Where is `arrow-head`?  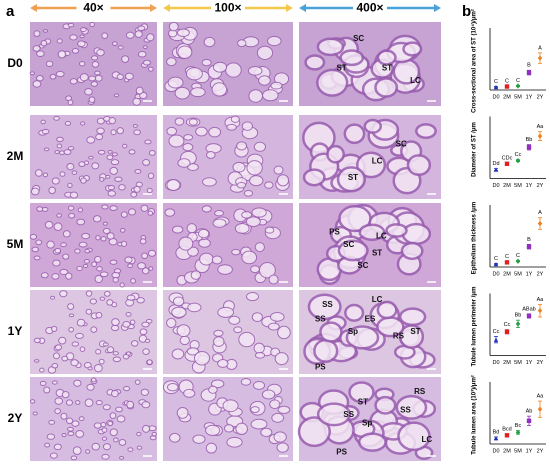
arrow-head is located at coordinates (289, 8).